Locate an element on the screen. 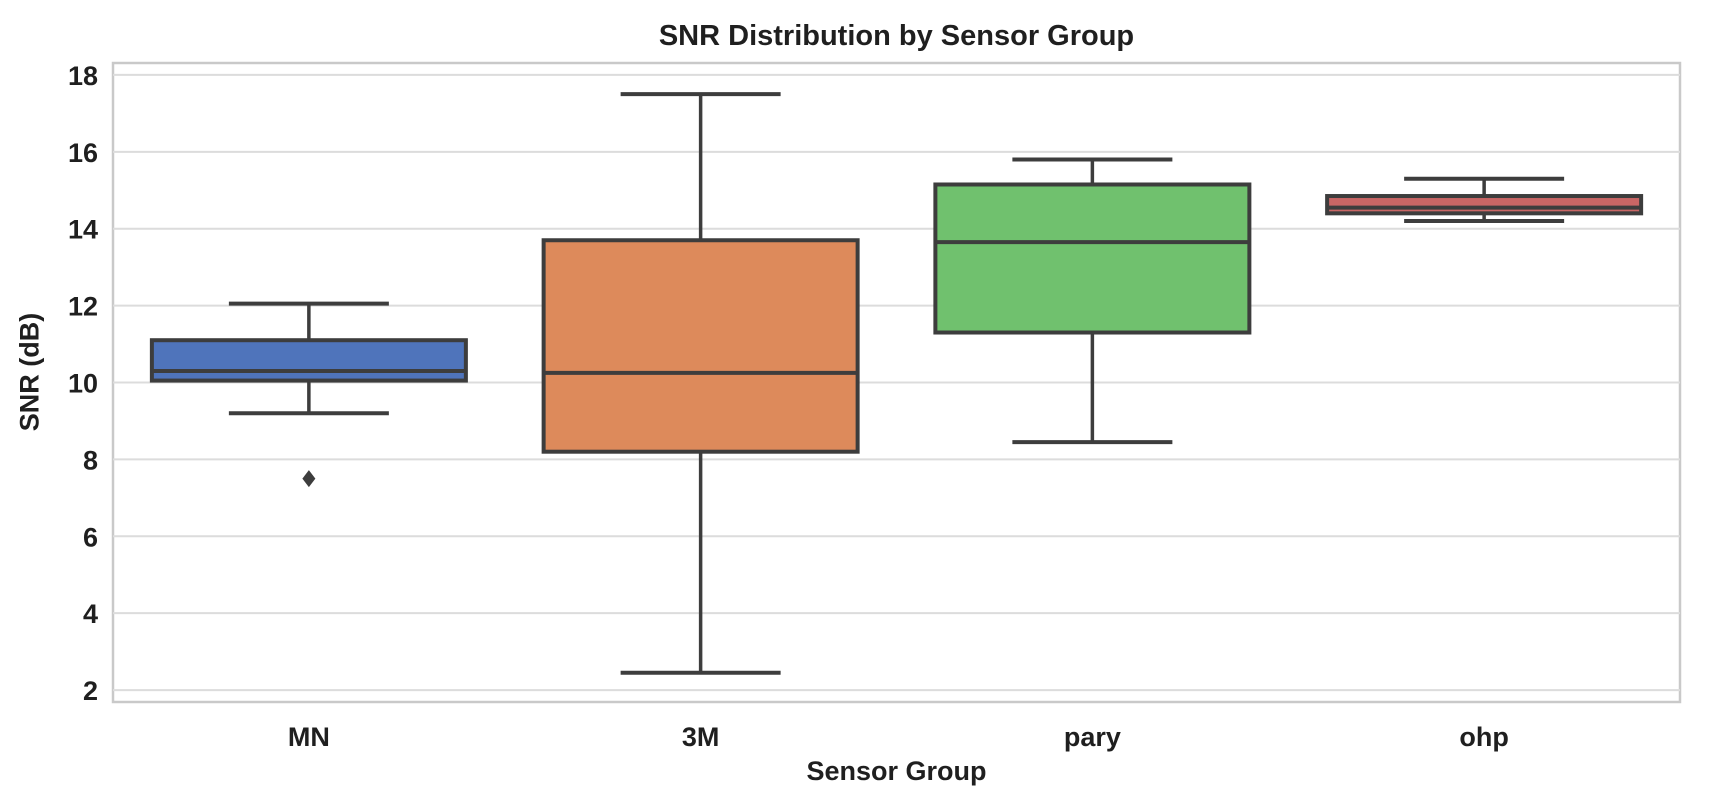  y-tick-label: 10 is located at coordinates (83, 384).